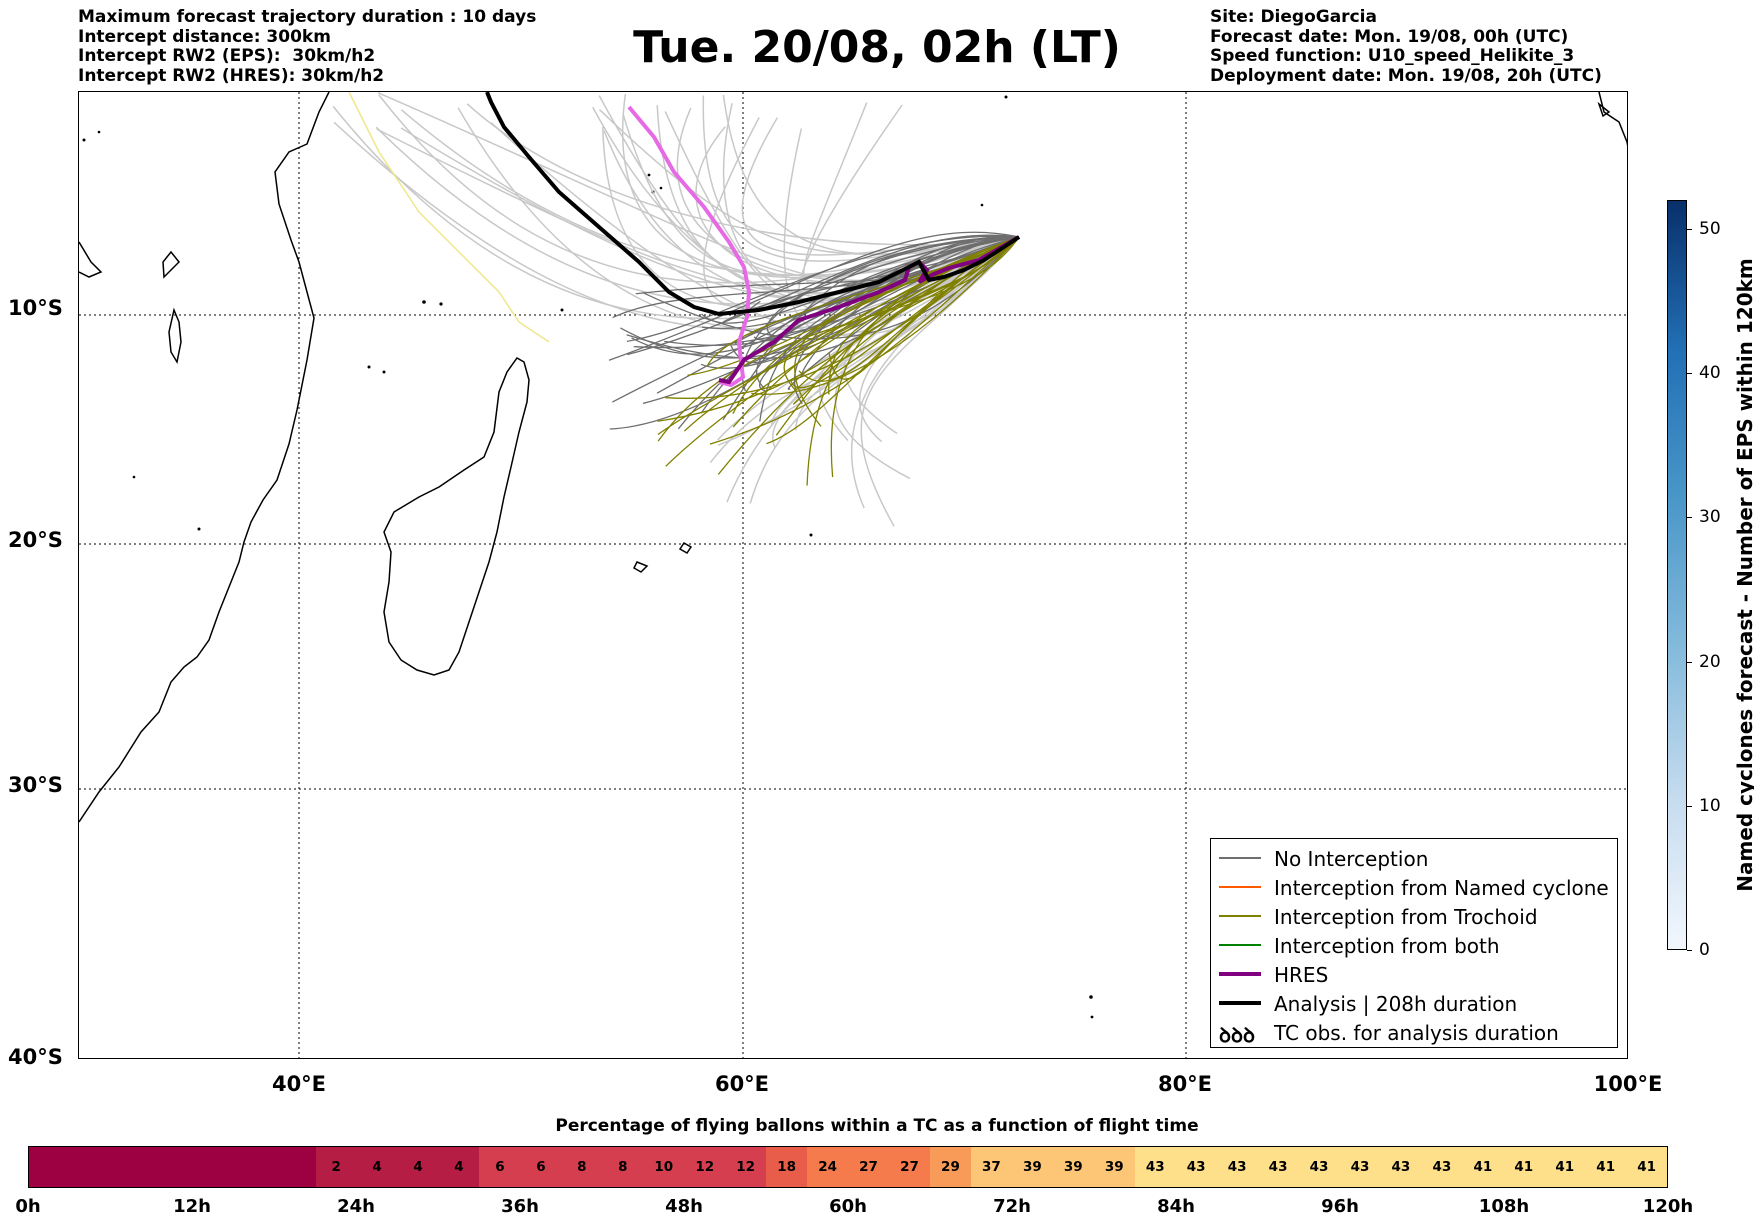 The width and height of the screenshot is (1754, 1223). I want to click on forecast-param-line-2: Intercept RW2 (EPS): 30km/h2, so click(227, 56).